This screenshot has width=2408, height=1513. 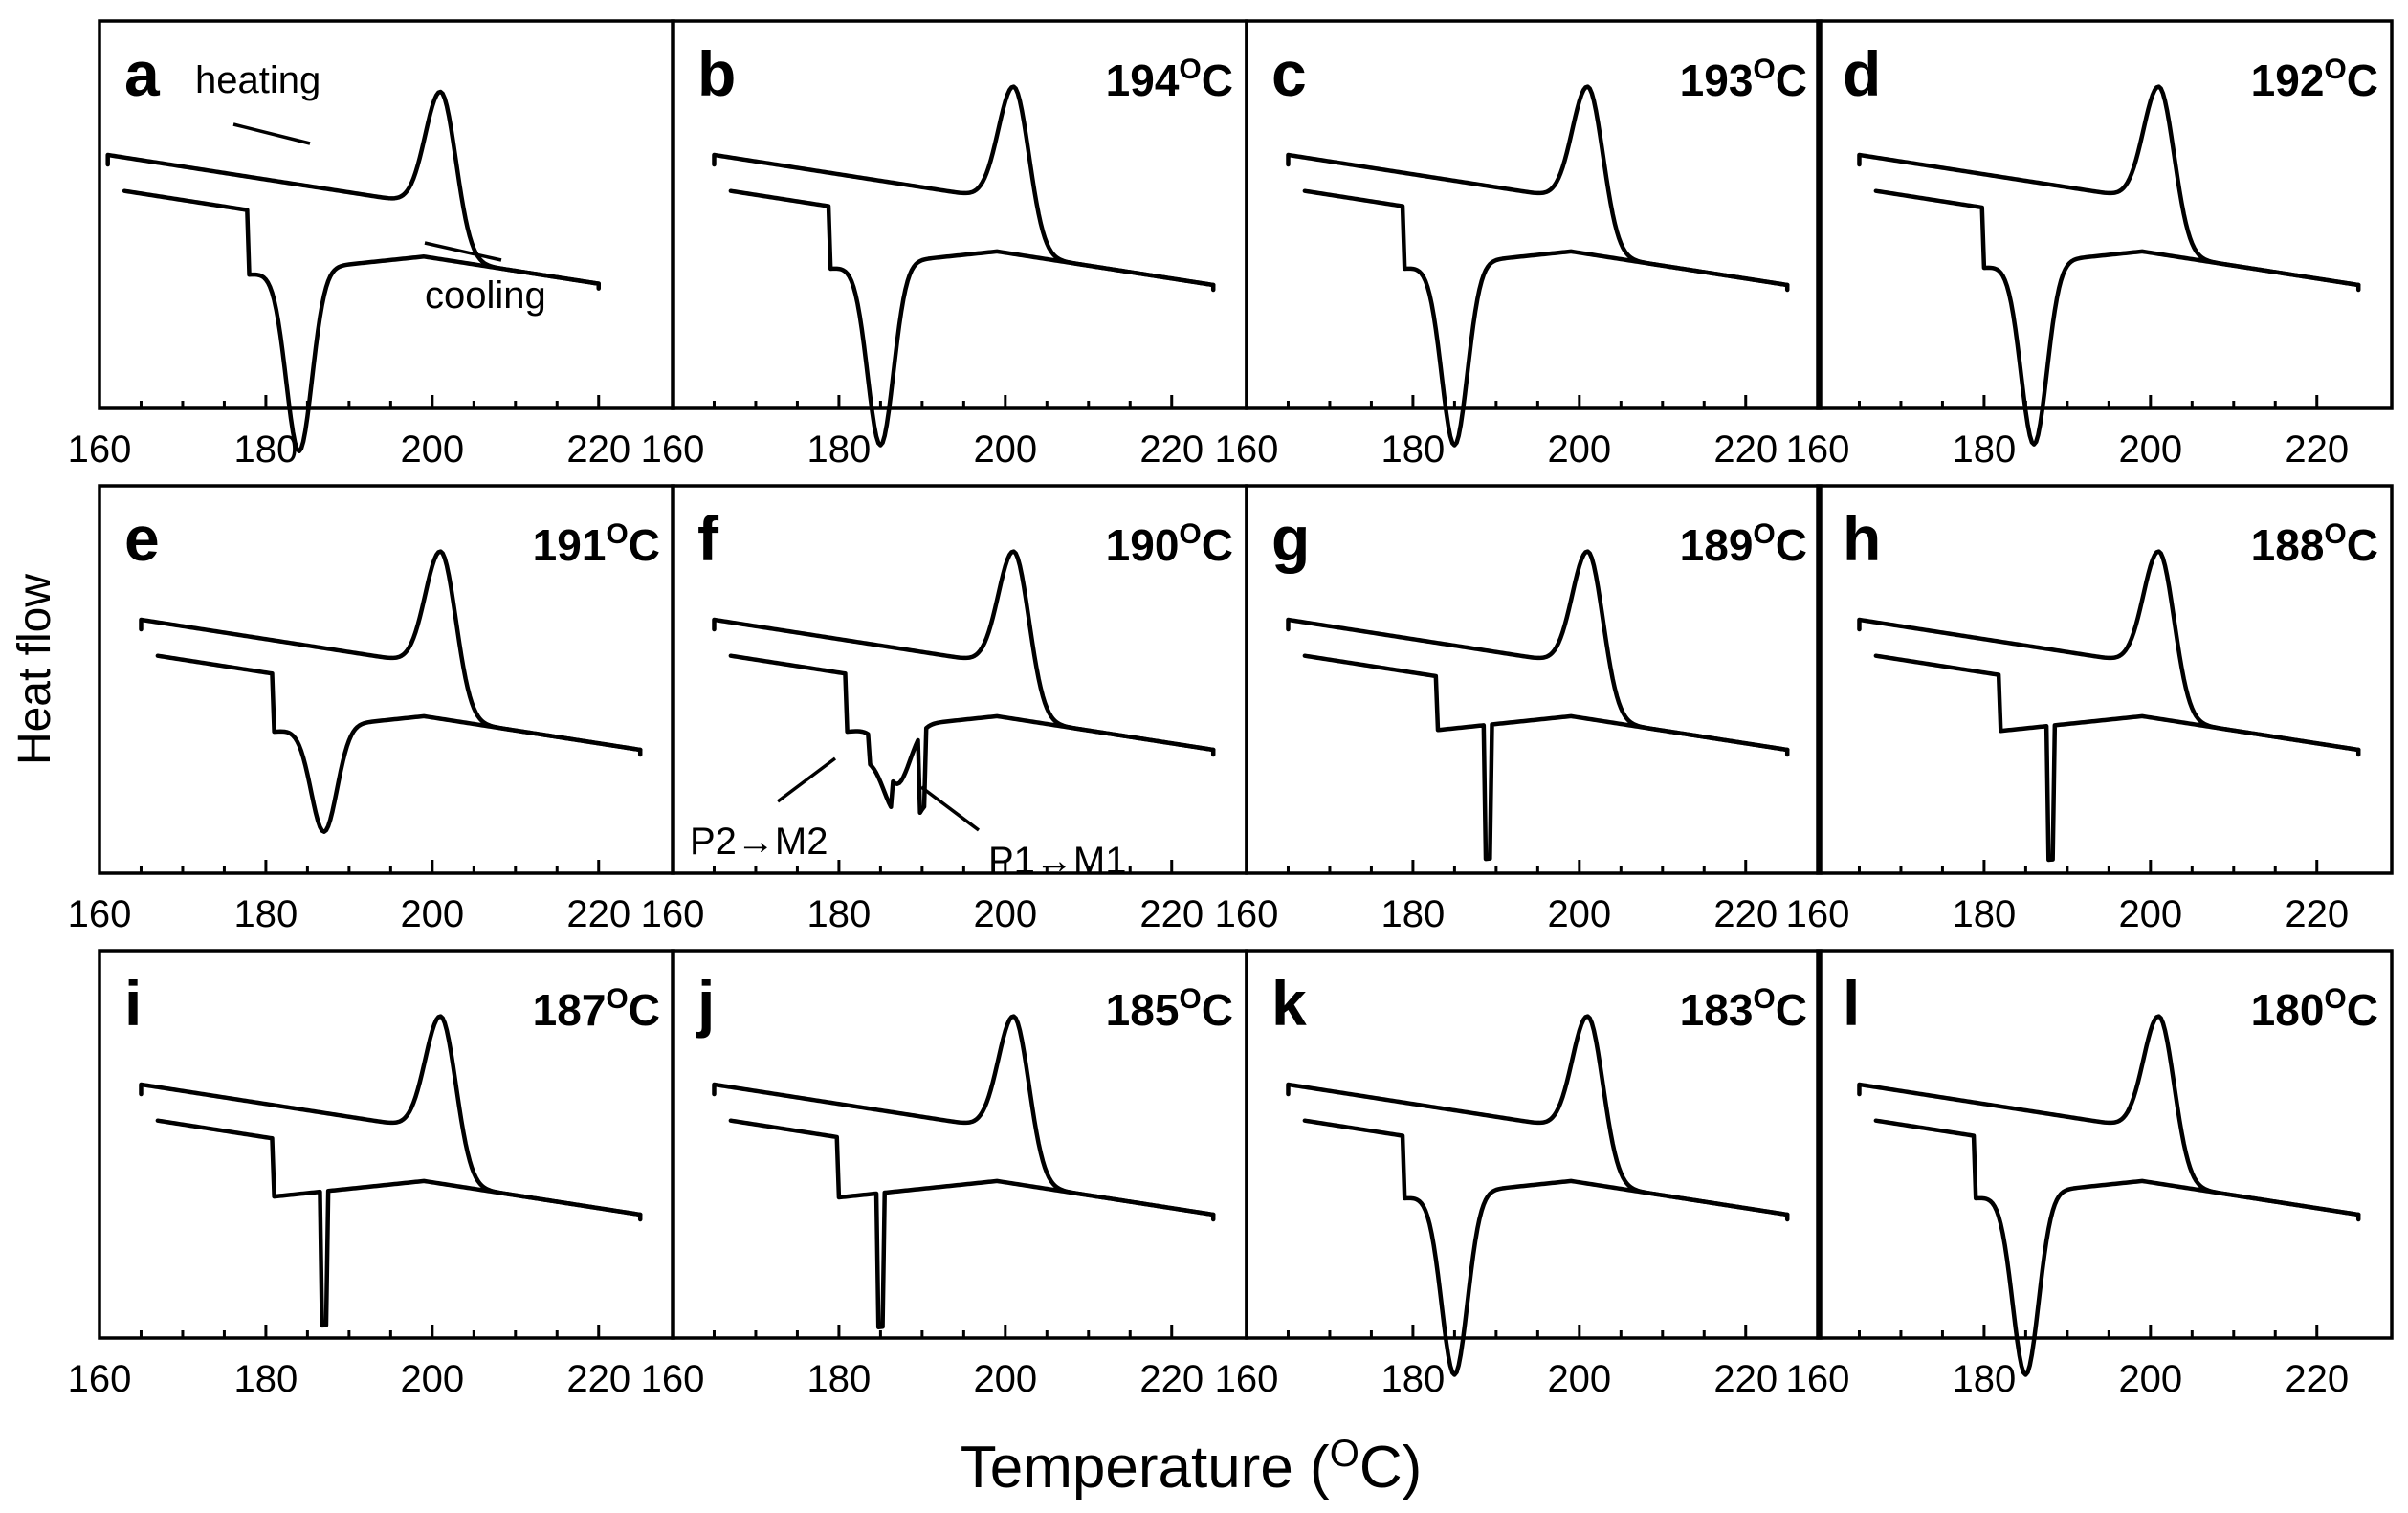 What do you see at coordinates (1344, 1454) in the screenshot?
I see `x-axis-label-sup: O` at bounding box center [1344, 1454].